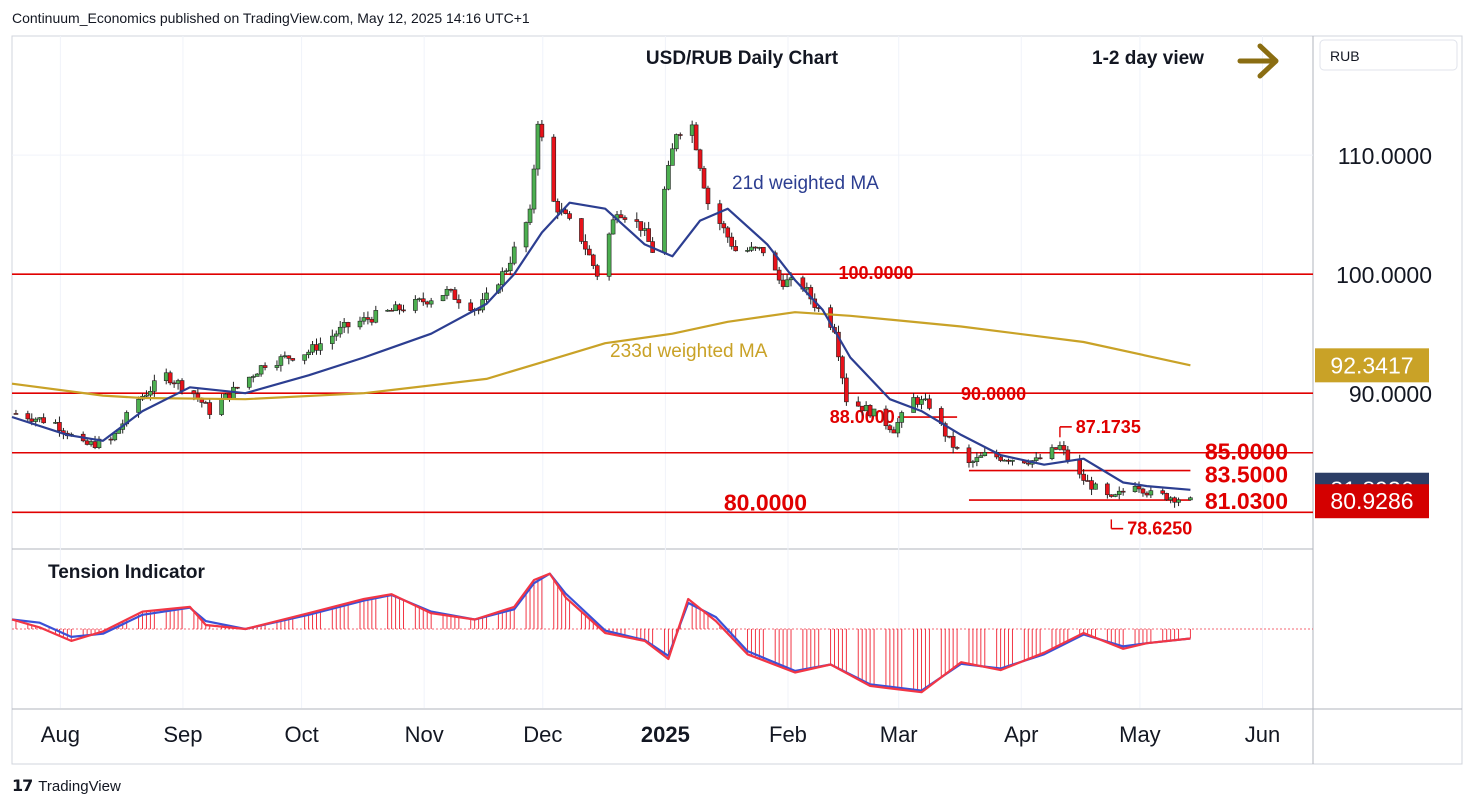  I want to click on tension-indicator-pane, so click(662, 633).